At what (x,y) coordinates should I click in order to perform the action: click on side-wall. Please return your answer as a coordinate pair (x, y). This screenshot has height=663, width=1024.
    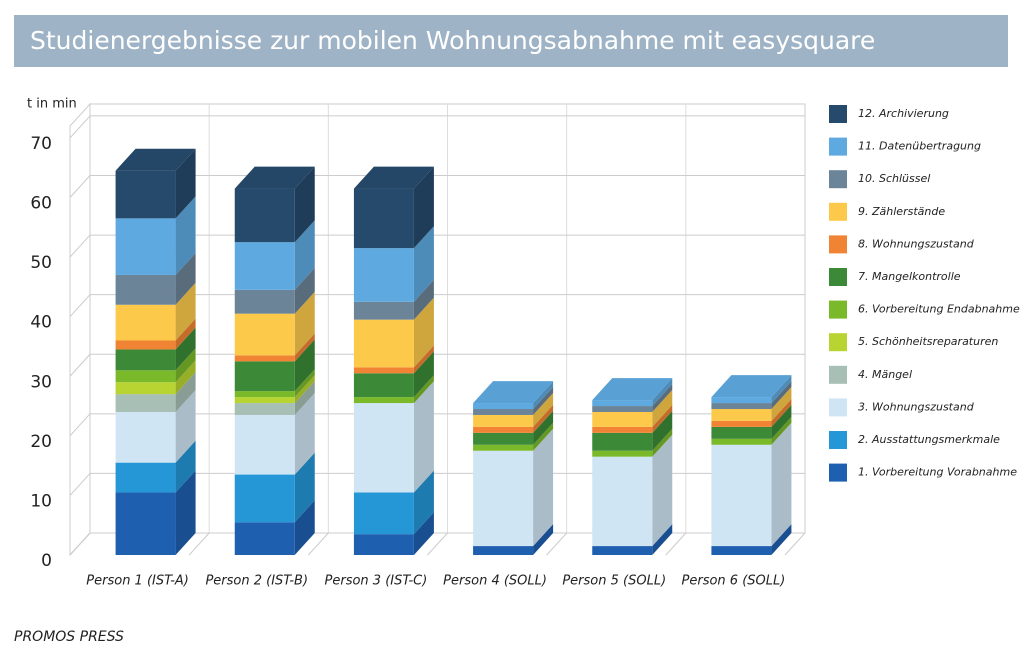
    Looking at the image, I should click on (80, 329).